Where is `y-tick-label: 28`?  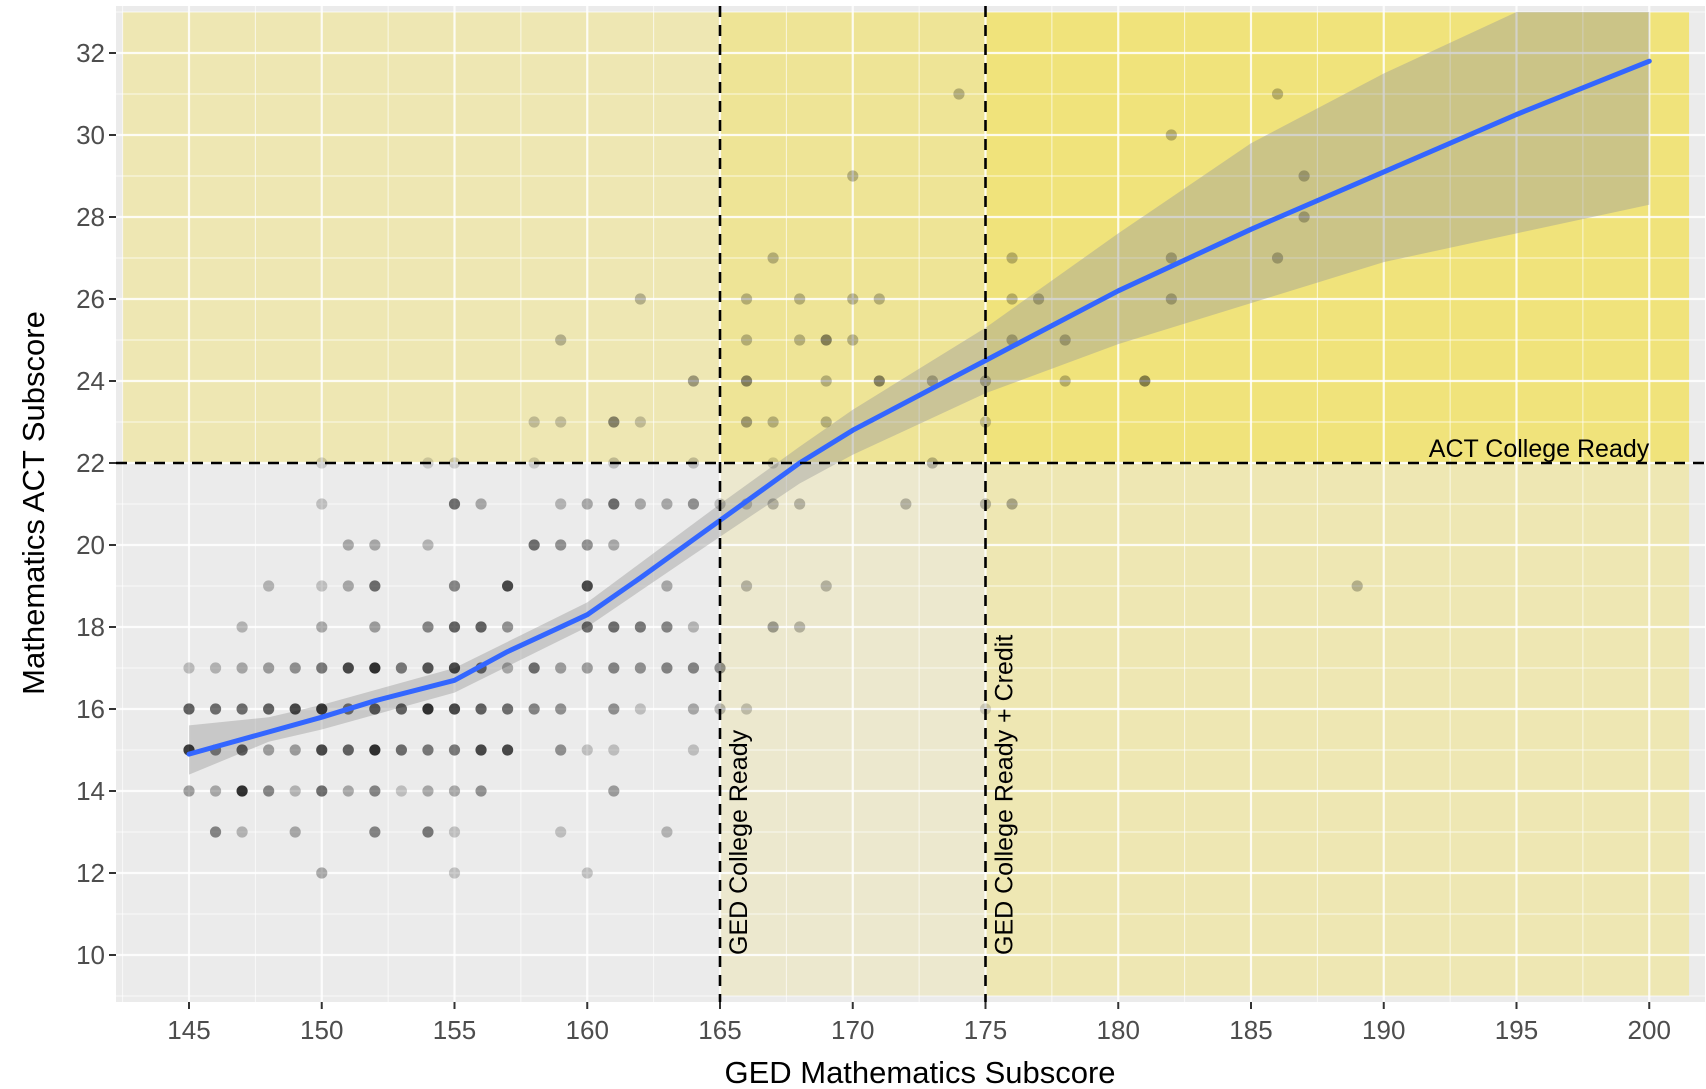
y-tick-label: 28 is located at coordinates (90, 217).